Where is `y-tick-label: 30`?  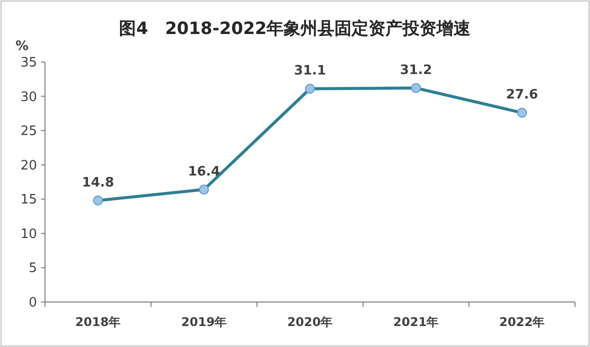 y-tick-label: 30 is located at coordinates (28, 97).